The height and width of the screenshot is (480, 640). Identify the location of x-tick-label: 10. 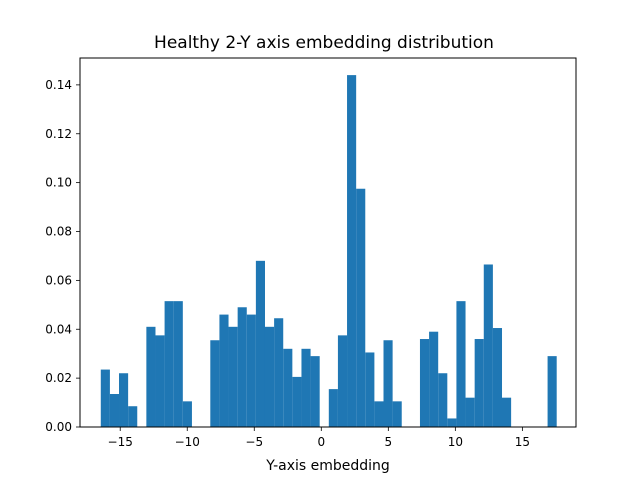
(455, 442).